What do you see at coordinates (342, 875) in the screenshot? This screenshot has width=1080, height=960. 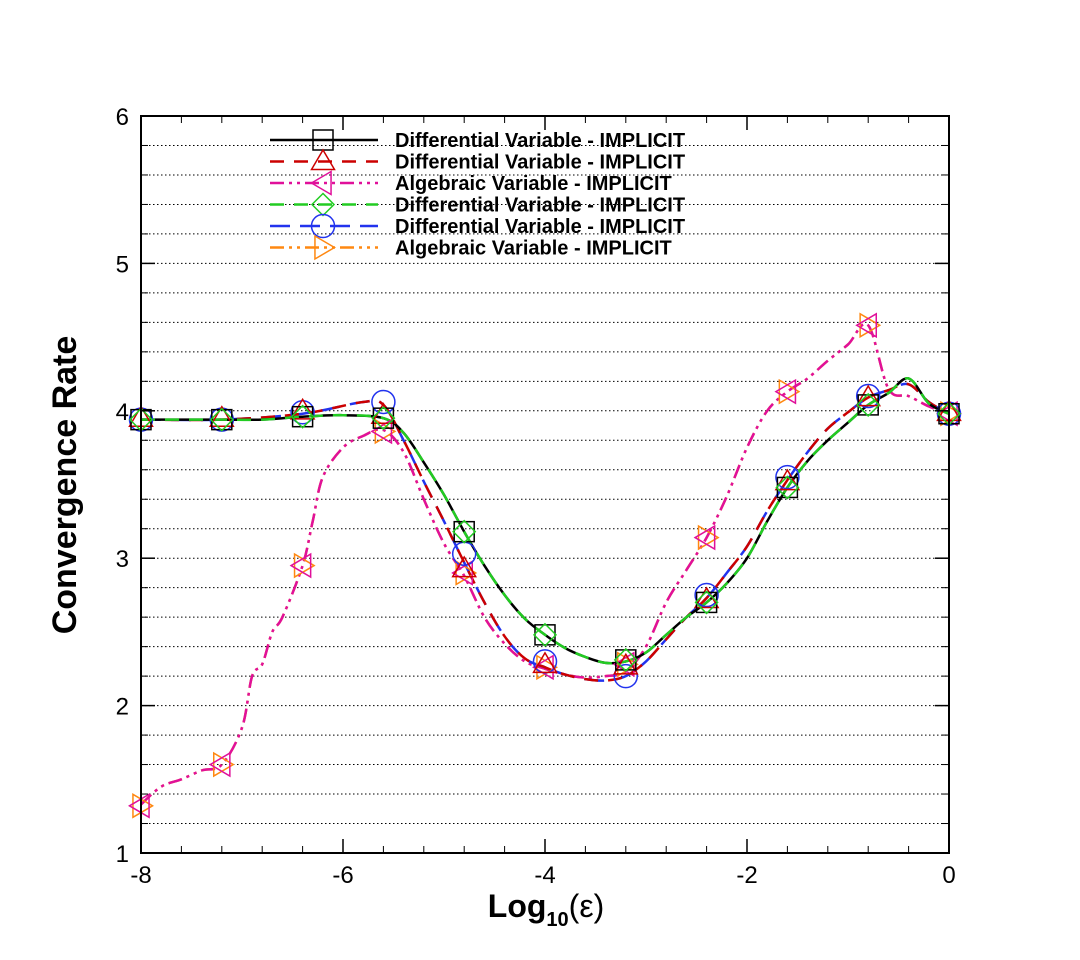 I see `x-tick-label: -6` at bounding box center [342, 875].